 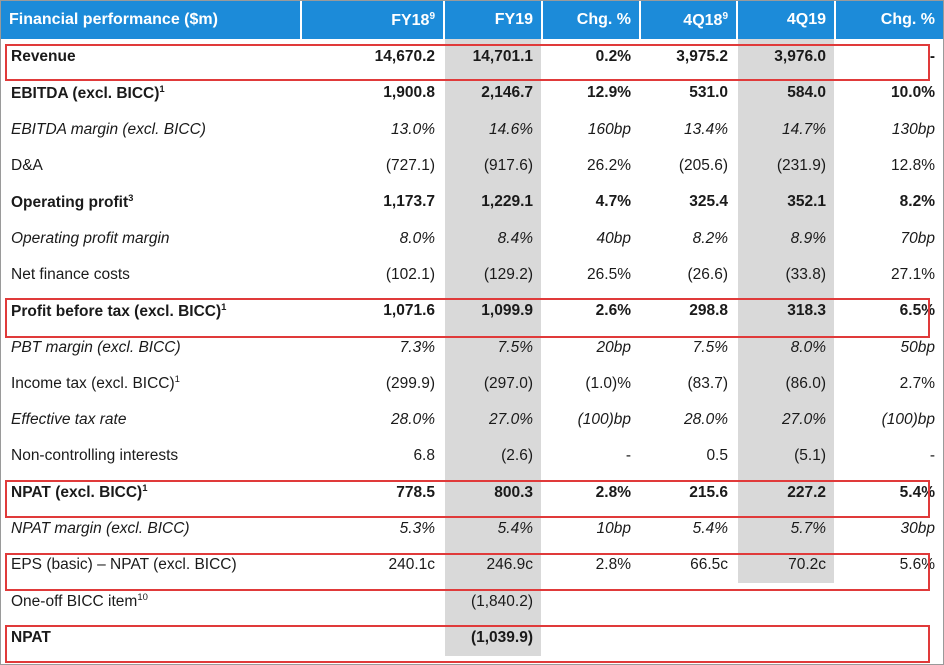 I want to click on cell-chg-quarter: 2.7%, so click(x=917, y=383).